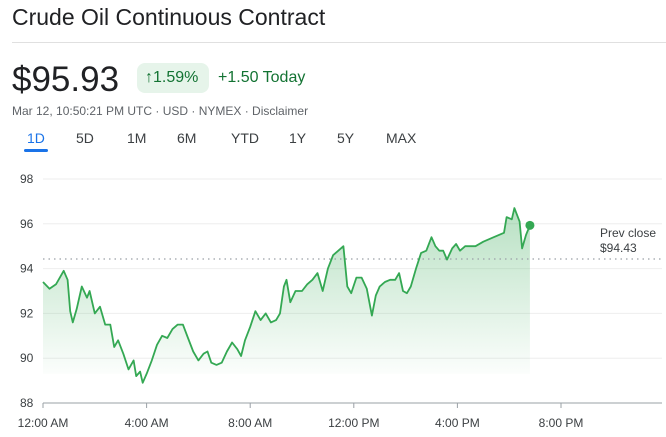 This screenshot has width=666, height=437. What do you see at coordinates (27, 313) in the screenshot?
I see `y-tick-label: 92` at bounding box center [27, 313].